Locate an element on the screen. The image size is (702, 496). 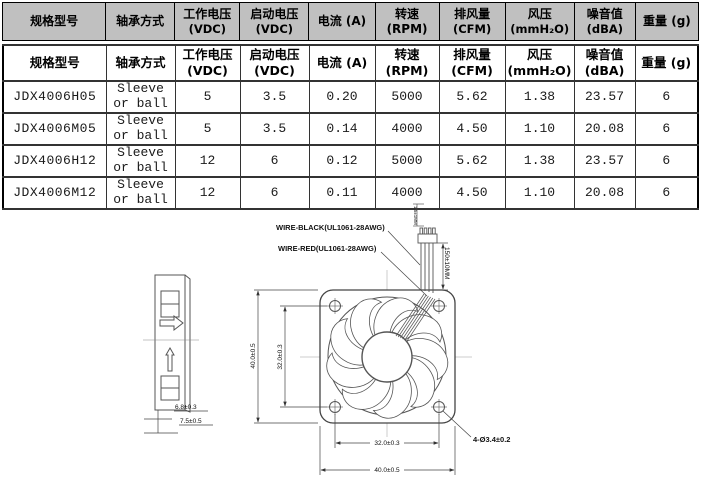
lead-wires is located at coordinates (427, 268).